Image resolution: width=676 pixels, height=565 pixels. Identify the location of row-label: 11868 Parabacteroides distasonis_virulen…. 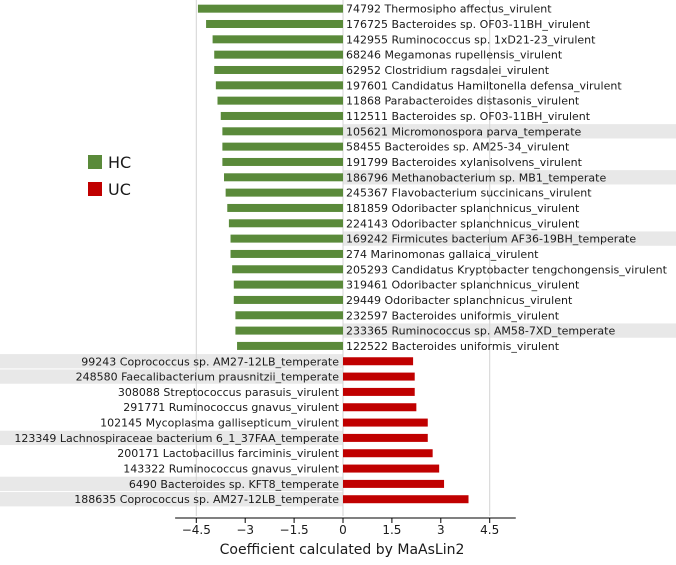
(463, 101).